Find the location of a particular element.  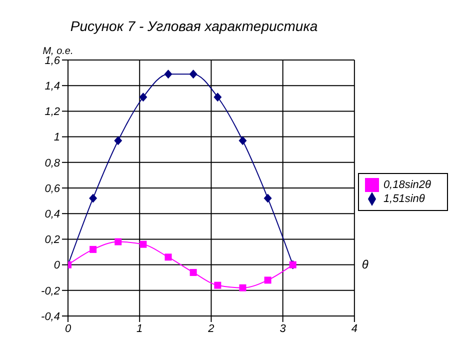

x-tick-label: 0 is located at coordinates (68, 328).